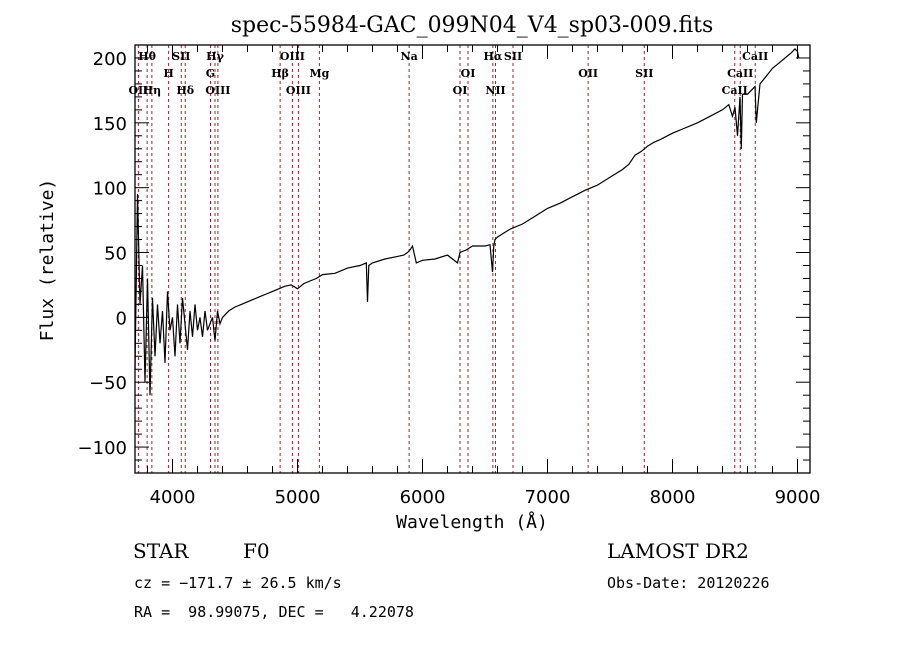 The image size is (900, 649). Describe the element at coordinates (110, 124) in the screenshot. I see `y-tick-label: 150` at that location.